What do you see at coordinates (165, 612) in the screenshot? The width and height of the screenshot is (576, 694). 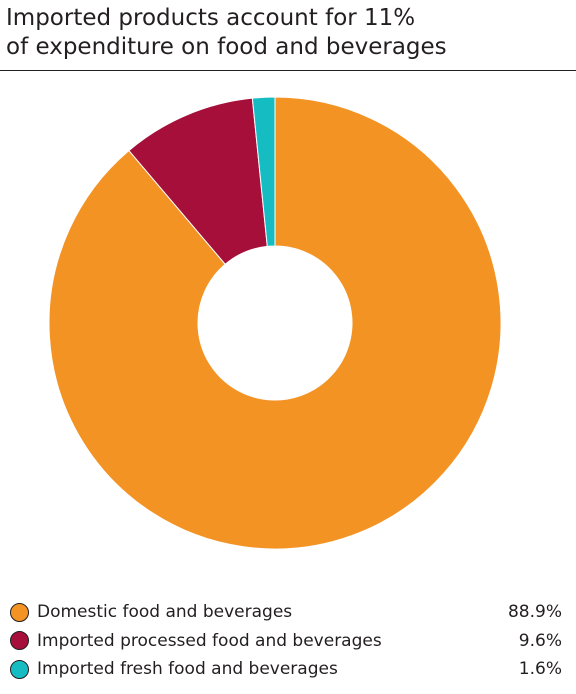 I see `legend-label-domestic: Domestic food and beverages` at bounding box center [165, 612].